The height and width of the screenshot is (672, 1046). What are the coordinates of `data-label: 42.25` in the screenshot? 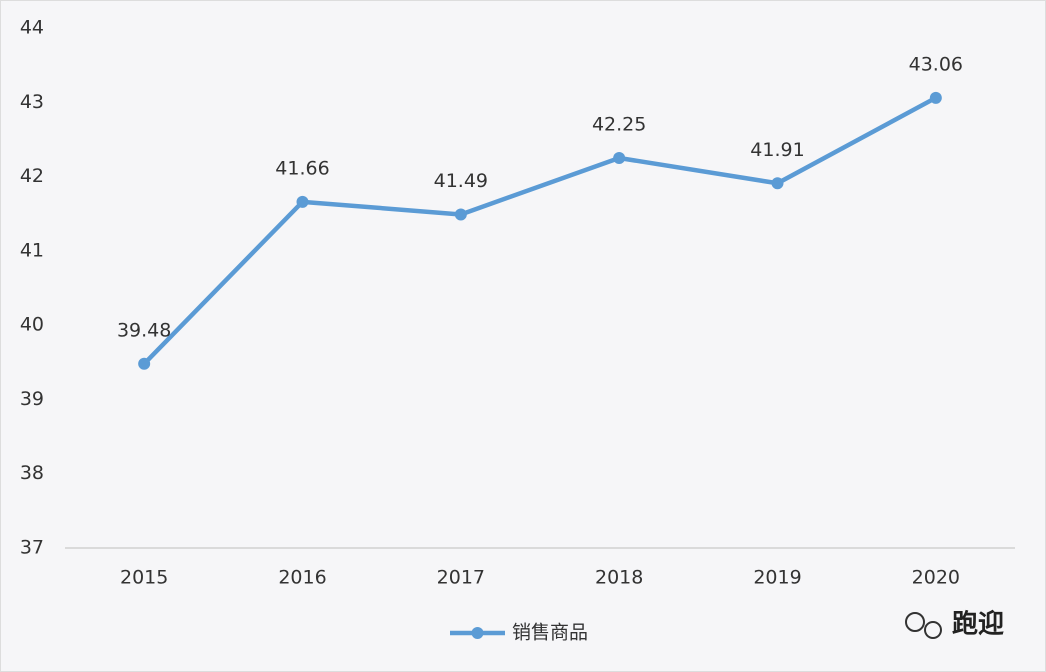 It's located at (619, 125).